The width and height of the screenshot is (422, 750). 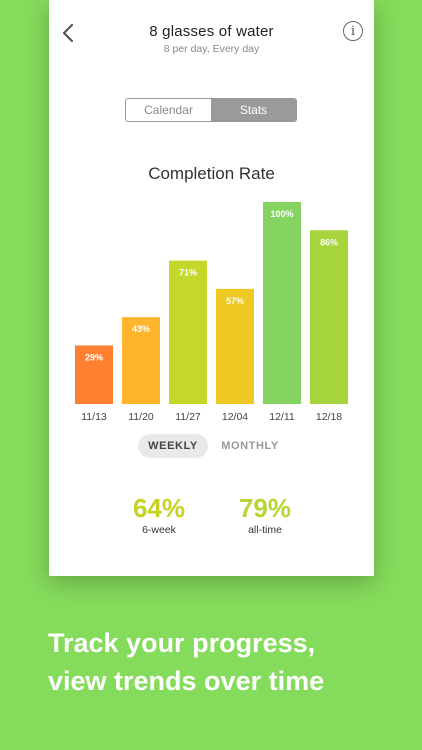 I want to click on bar-12/04, so click(x=235, y=346).